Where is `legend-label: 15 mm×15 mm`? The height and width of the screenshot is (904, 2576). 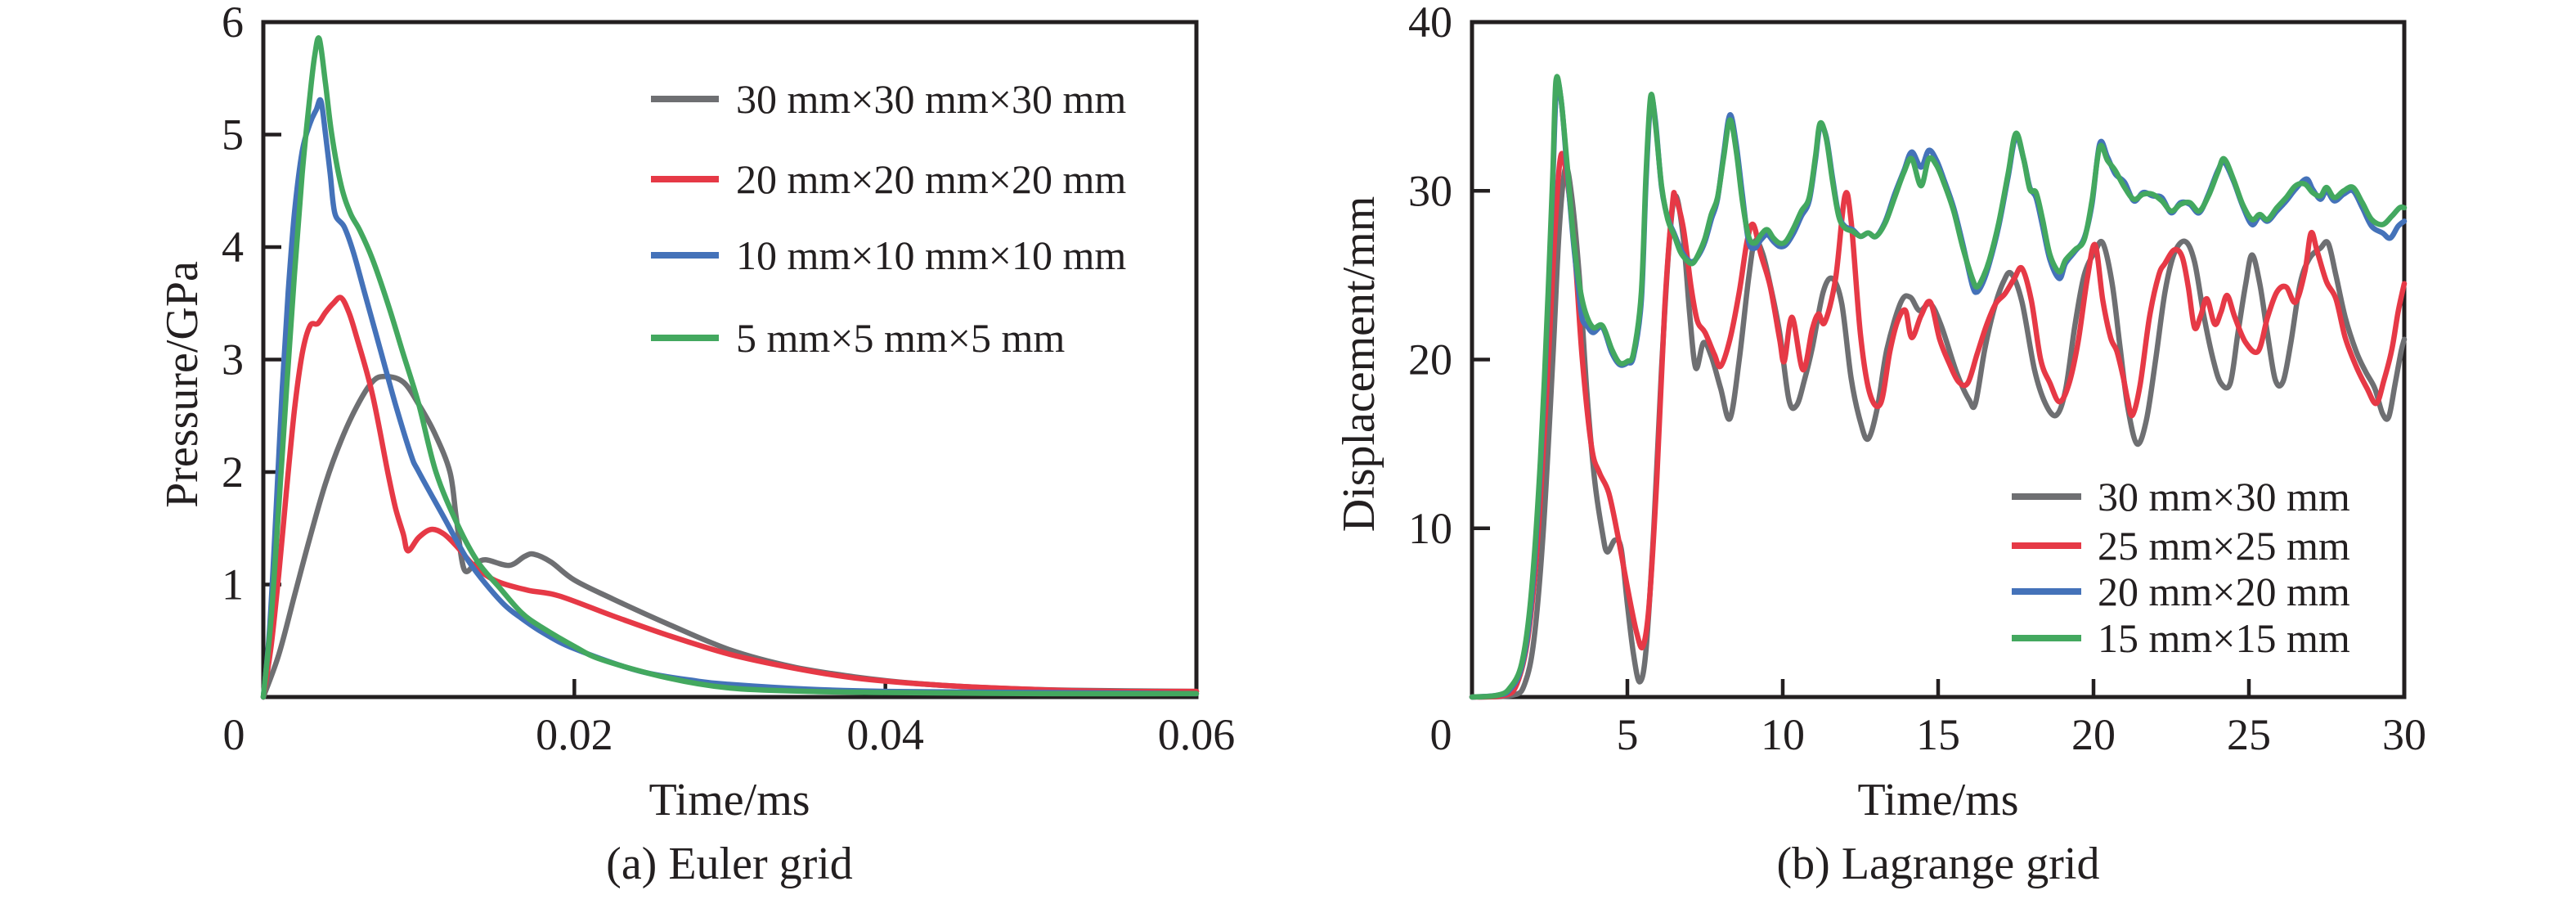 legend-label: 15 mm×15 mm is located at coordinates (2224, 638).